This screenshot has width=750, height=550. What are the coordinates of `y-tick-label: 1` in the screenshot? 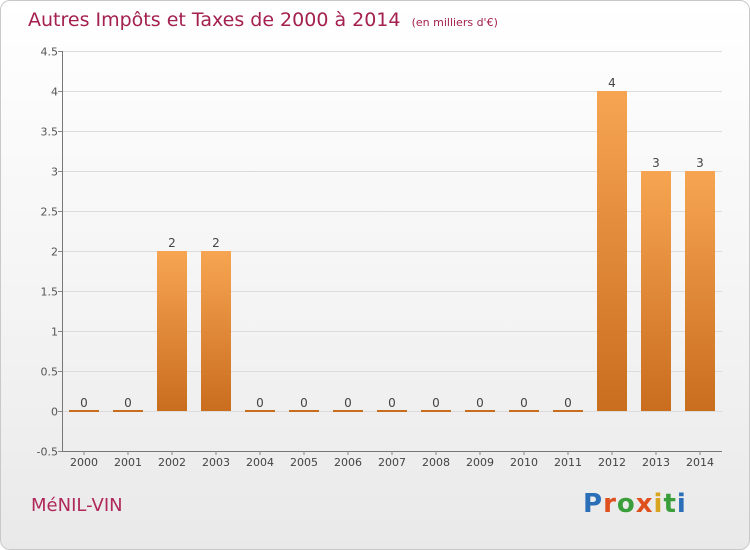 It's located at (54, 332).